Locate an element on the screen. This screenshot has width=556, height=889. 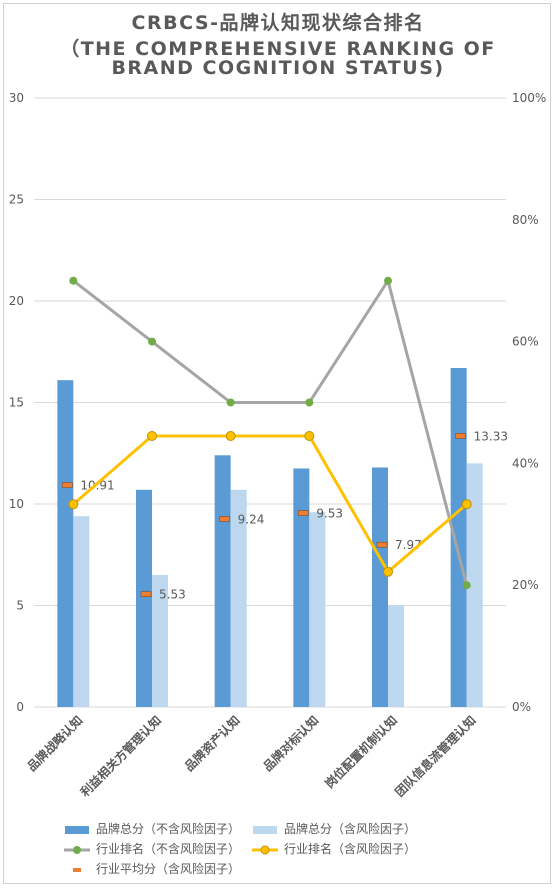
y-left-tick-label: 5 is located at coordinates (20, 606).